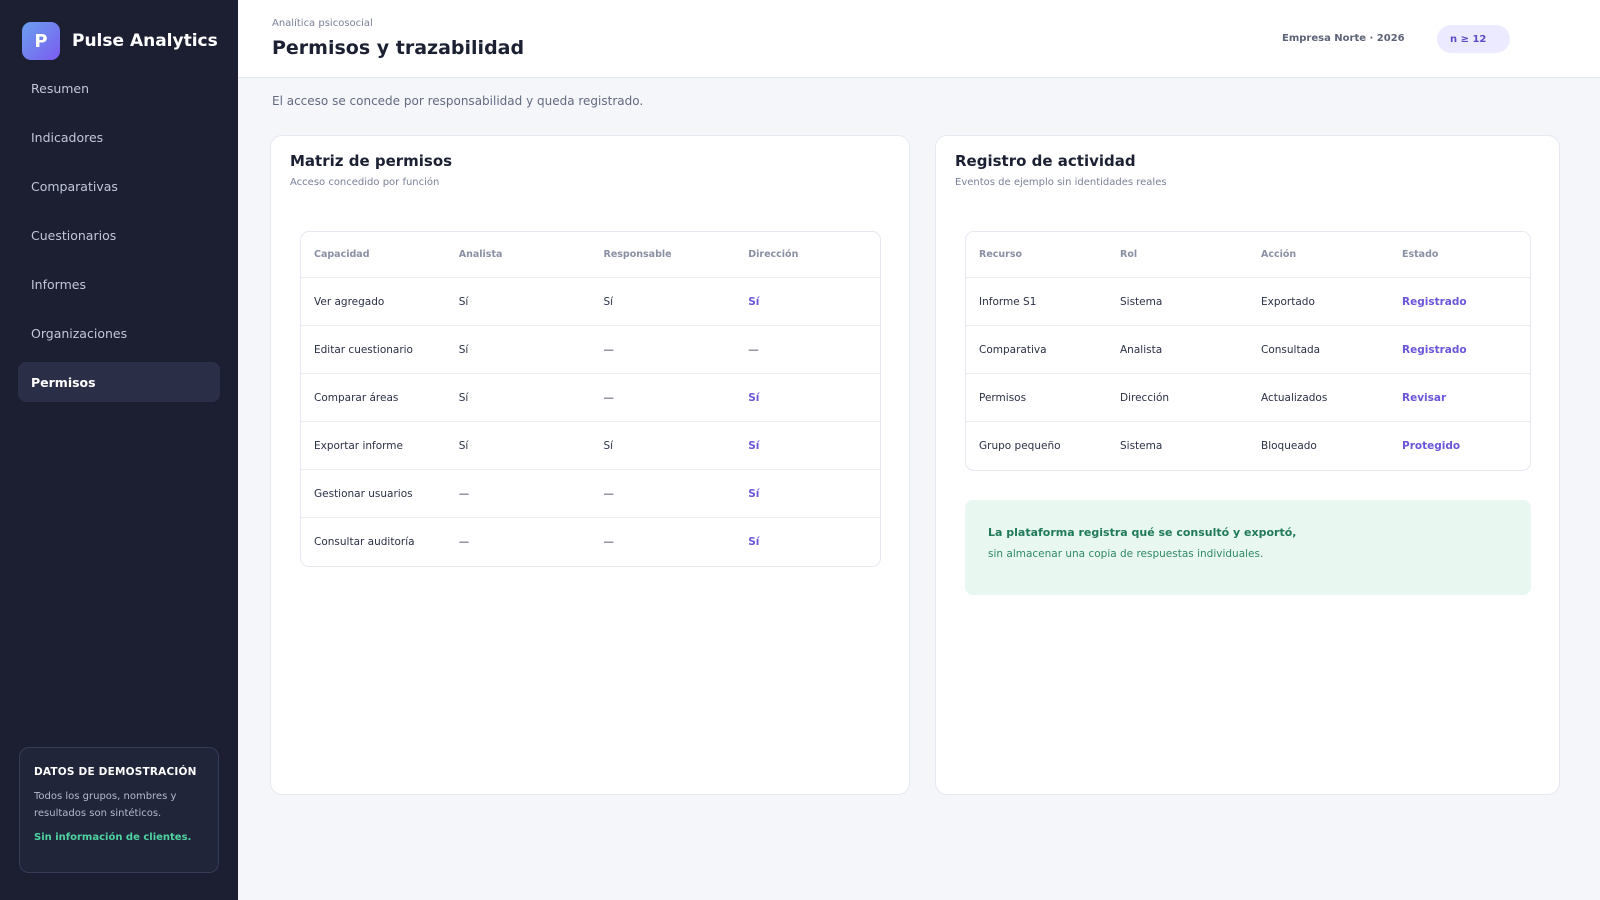  What do you see at coordinates (1248, 302) in the screenshot?
I see `table-row: Informe S1 Sistema Exportado Registrado` at bounding box center [1248, 302].